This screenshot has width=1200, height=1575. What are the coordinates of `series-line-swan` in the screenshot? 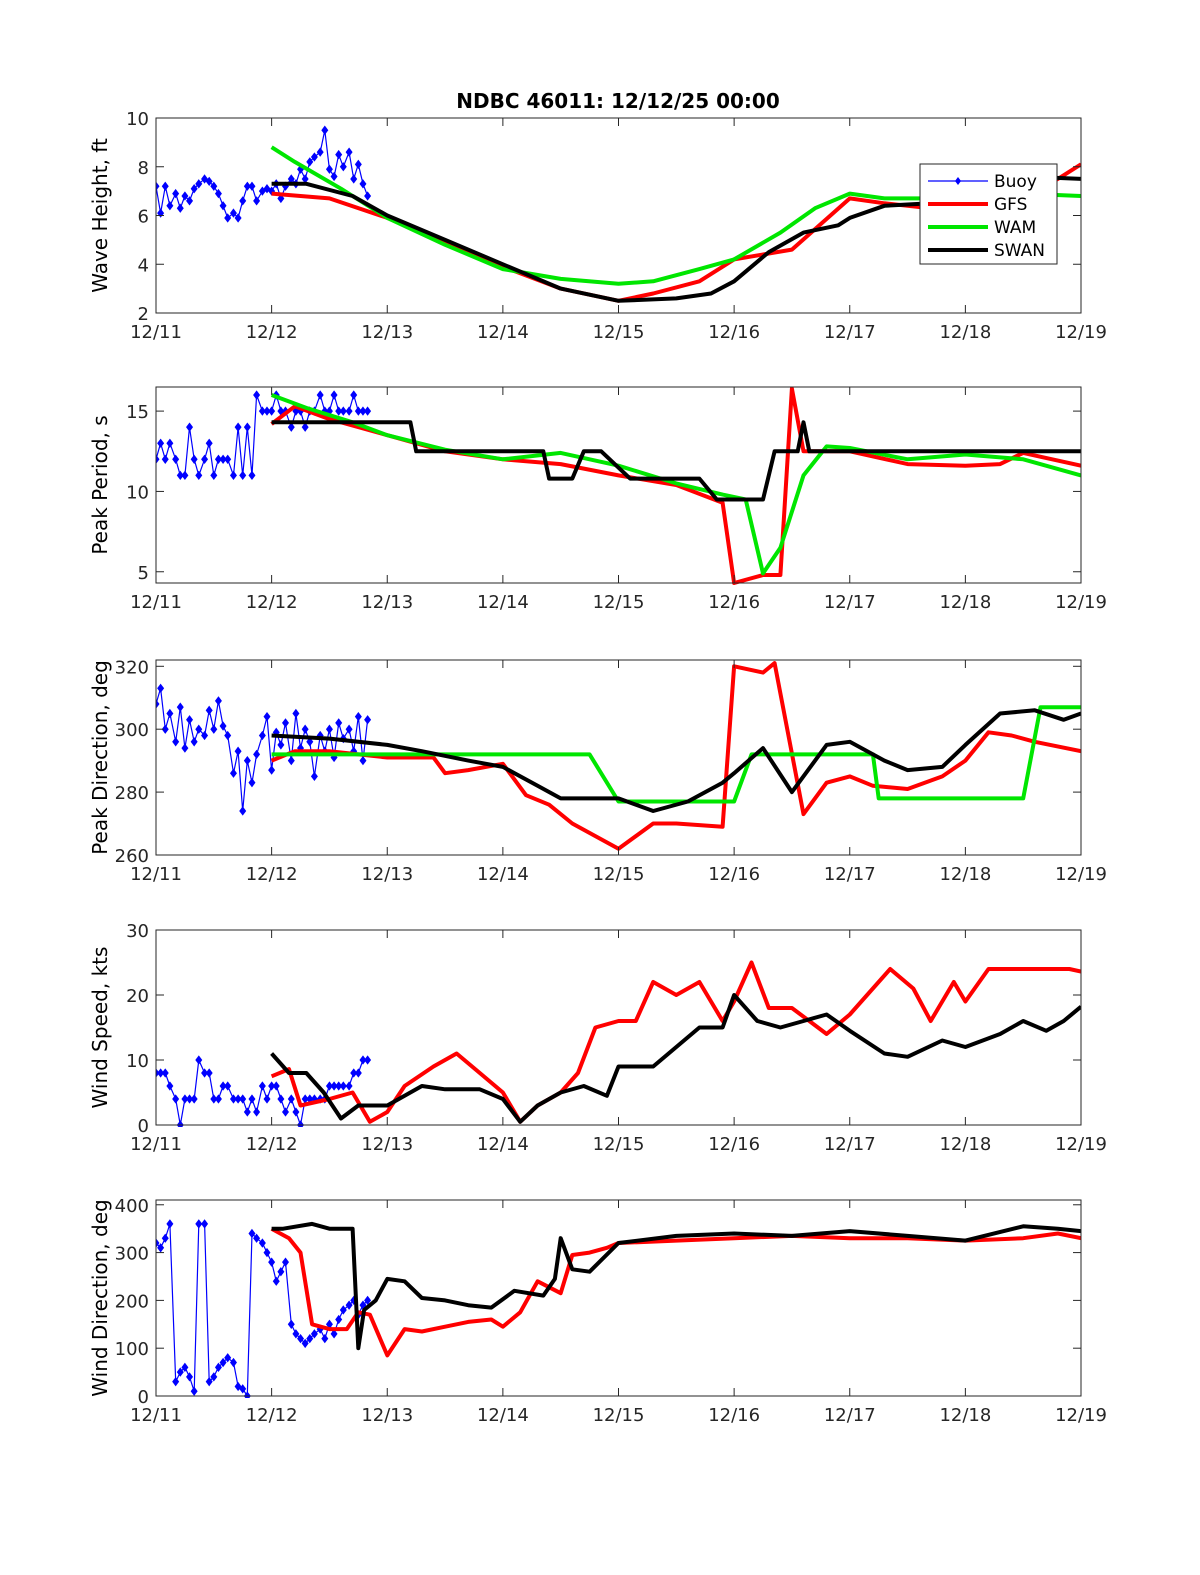 It's located at (676, 760).